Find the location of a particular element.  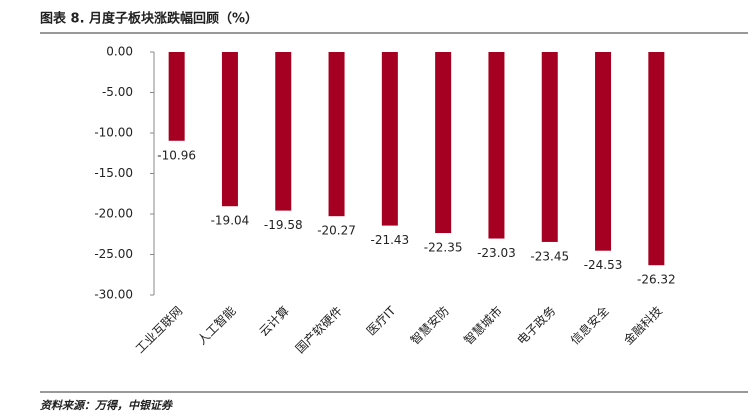

source-note: 资料来源：万得，中银证券 is located at coordinates (106, 405).